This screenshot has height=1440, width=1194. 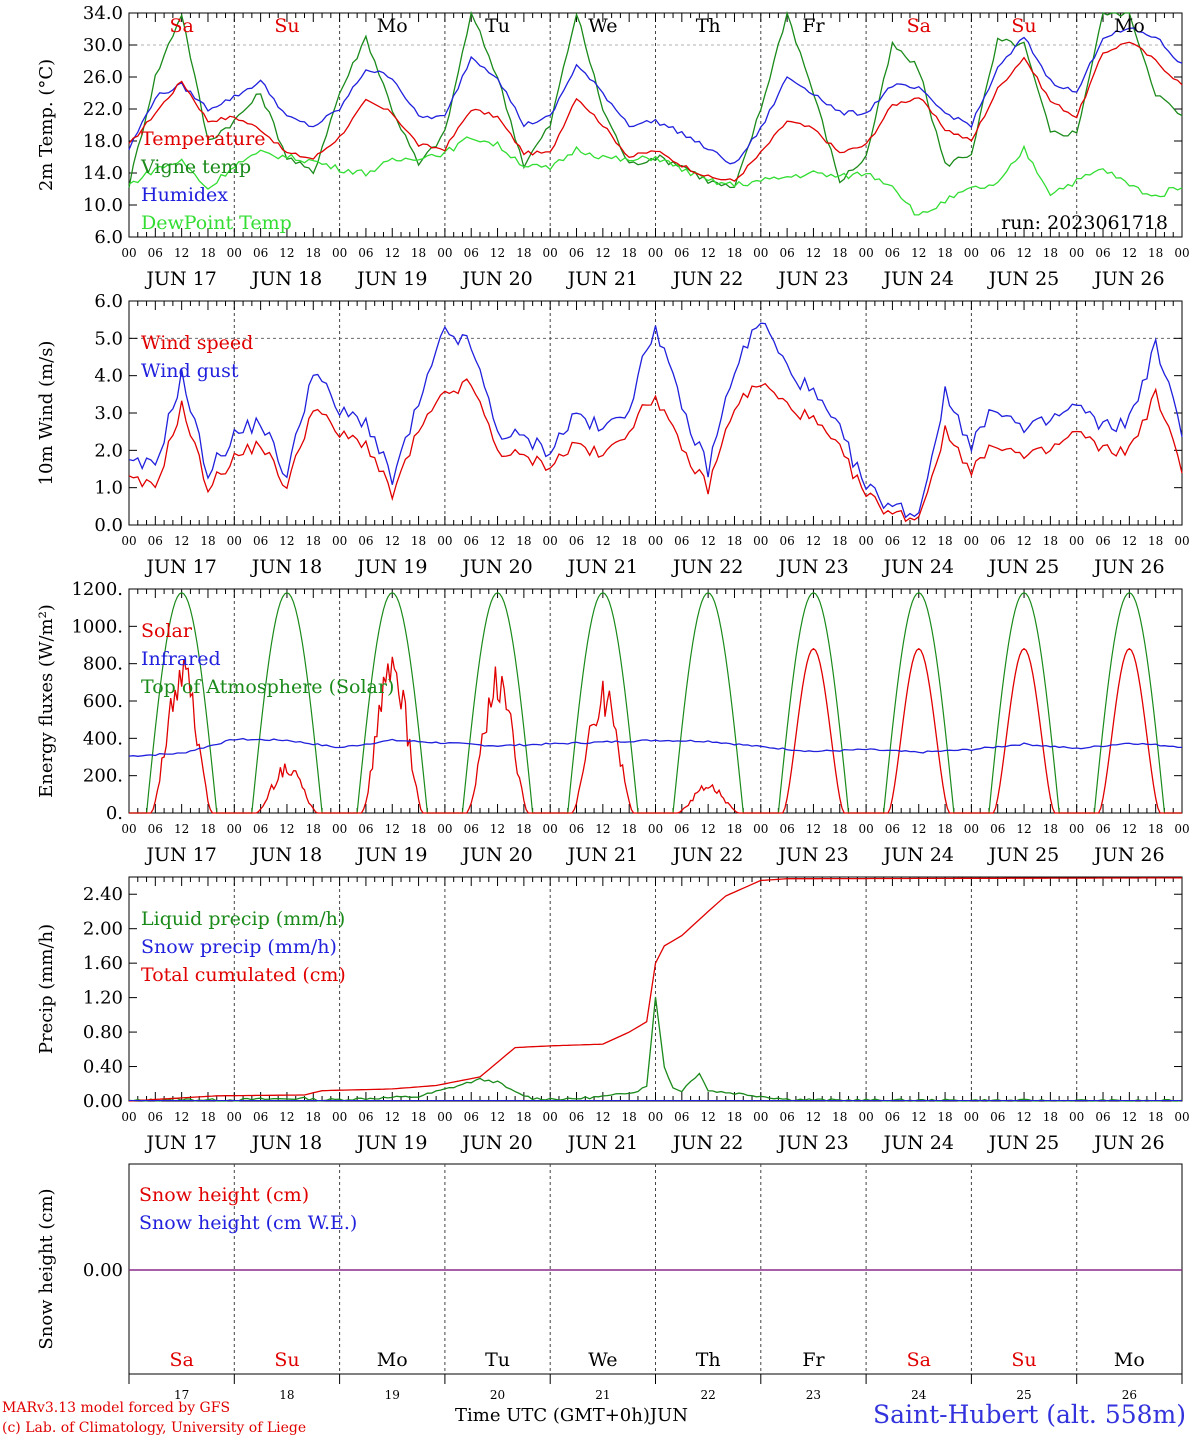 I want to click on date-tick-label: JUN 26, so click(x=1128, y=1143).